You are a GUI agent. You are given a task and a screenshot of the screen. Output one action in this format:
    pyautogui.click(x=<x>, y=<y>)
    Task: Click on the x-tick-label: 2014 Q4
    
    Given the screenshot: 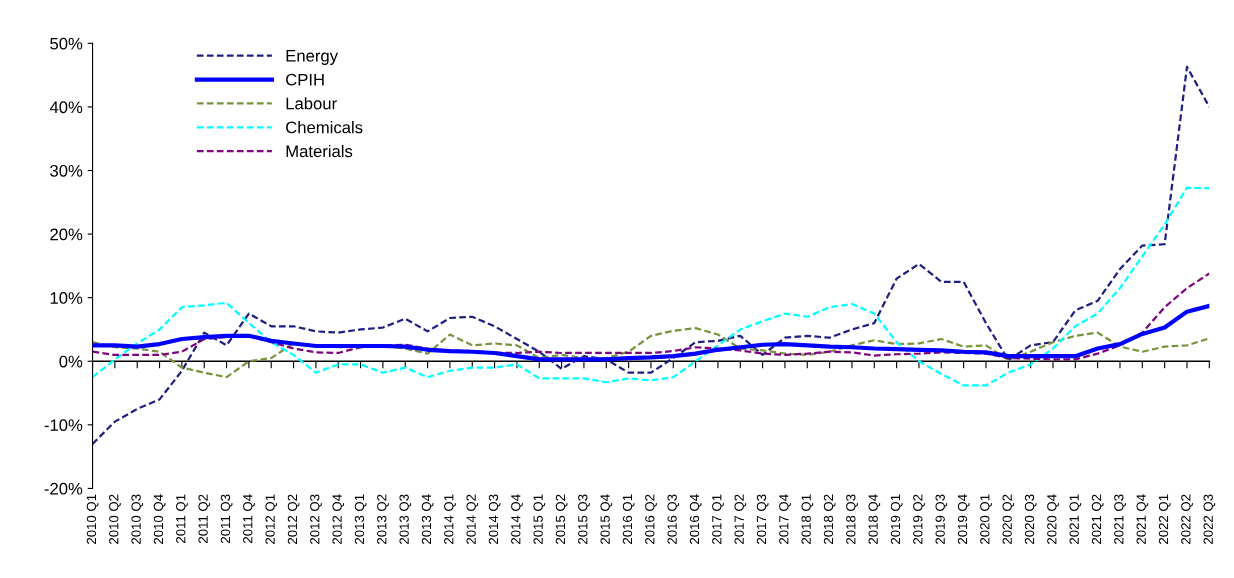 What is the action you would take?
    pyautogui.click(x=517, y=519)
    